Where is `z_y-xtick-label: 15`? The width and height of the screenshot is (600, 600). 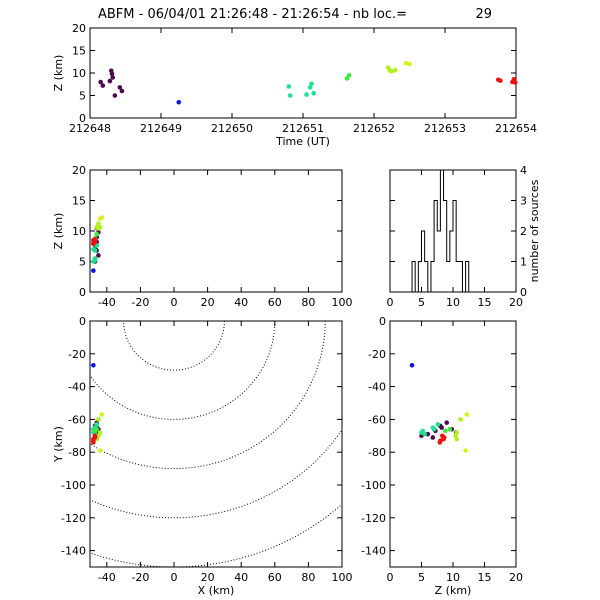
z_y-xtick-label: 15 is located at coordinates (485, 577).